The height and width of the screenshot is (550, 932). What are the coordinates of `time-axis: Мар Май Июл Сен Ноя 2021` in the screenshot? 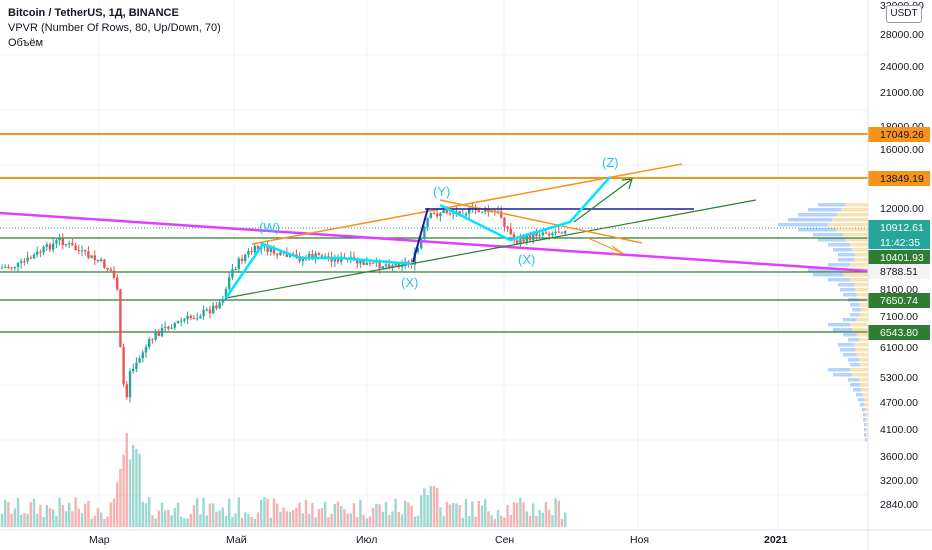 It's located at (466, 539).